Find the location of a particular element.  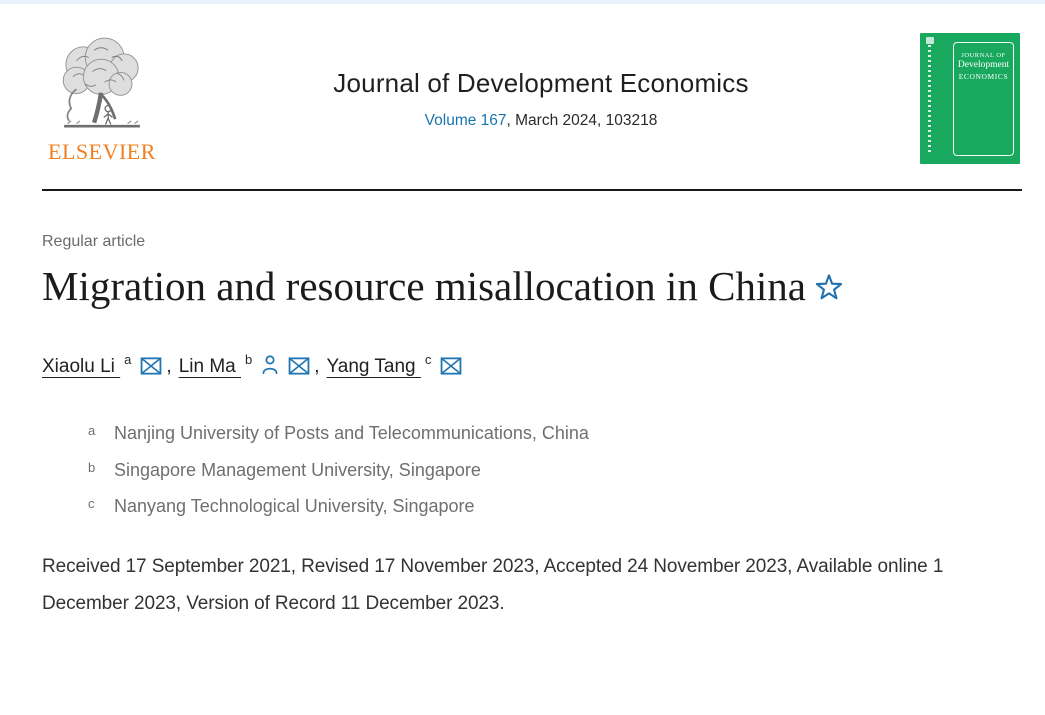

journal-cover-thumbnail: JOURNAL OF Development ECONOMICS is located at coordinates (970, 98).